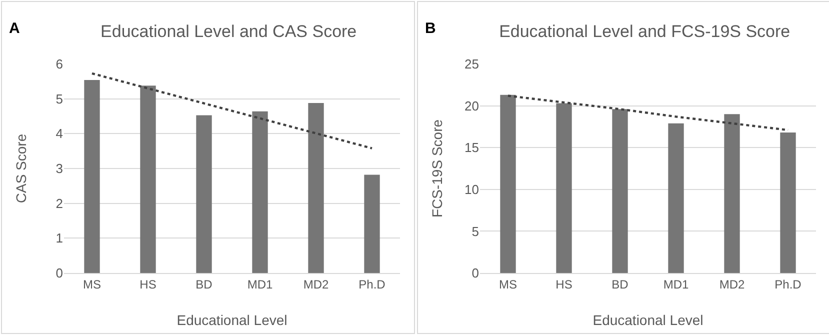 This screenshot has height=335, width=829. Describe the element at coordinates (228, 32) in the screenshot. I see `chart-title: Educational Level and CAS Score` at that location.